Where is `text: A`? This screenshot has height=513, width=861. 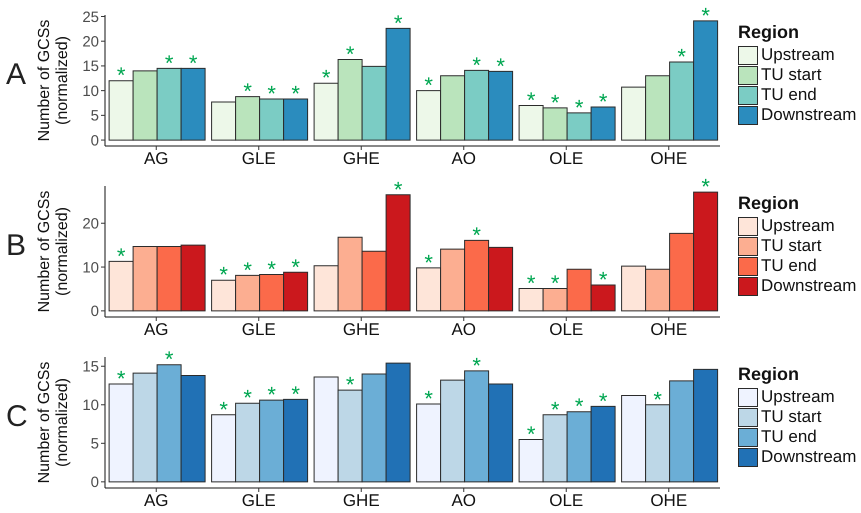 text: A is located at coordinates (16, 75).